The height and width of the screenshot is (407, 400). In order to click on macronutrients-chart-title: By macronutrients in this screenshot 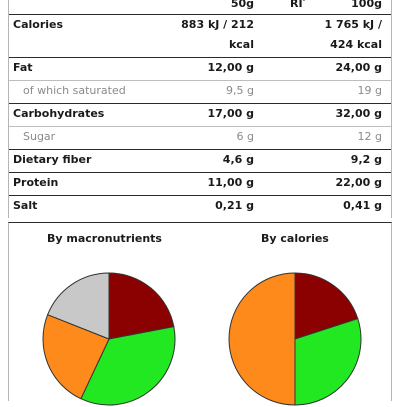, I will do `click(104, 238)`.